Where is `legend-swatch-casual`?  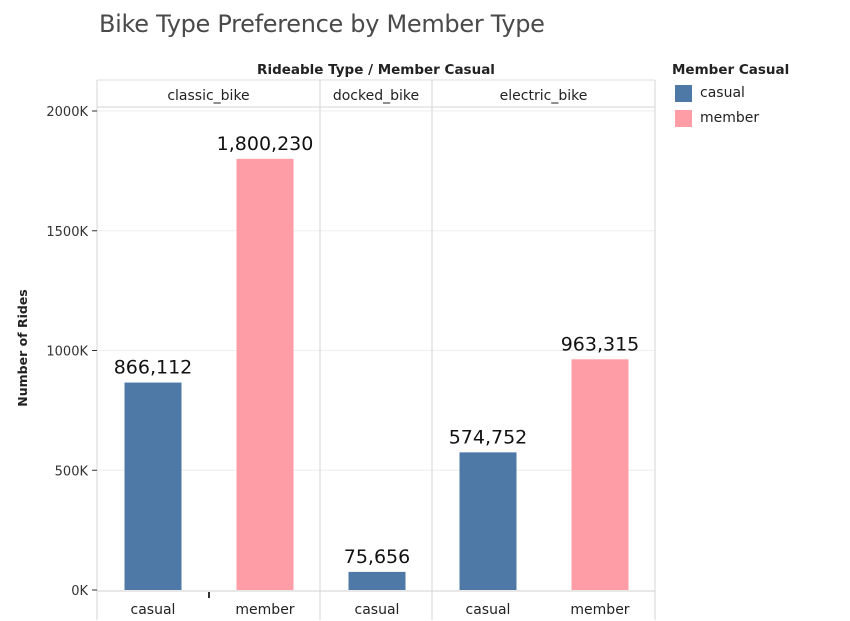
legend-swatch-casual is located at coordinates (683, 93).